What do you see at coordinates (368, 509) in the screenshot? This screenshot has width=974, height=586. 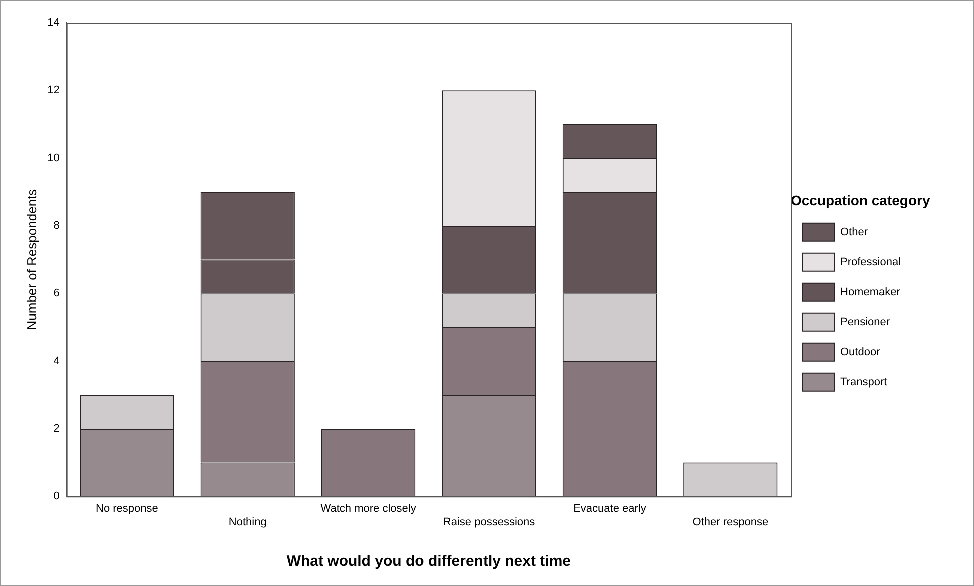 I see `x-tick-label: Watch more closely` at bounding box center [368, 509].